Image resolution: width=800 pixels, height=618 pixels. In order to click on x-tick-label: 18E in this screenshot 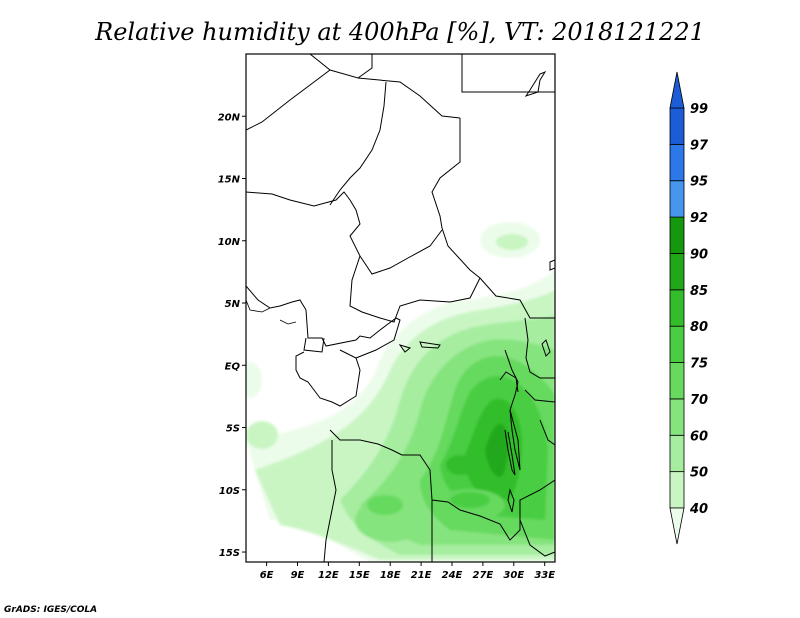, I will do `click(390, 575)`.